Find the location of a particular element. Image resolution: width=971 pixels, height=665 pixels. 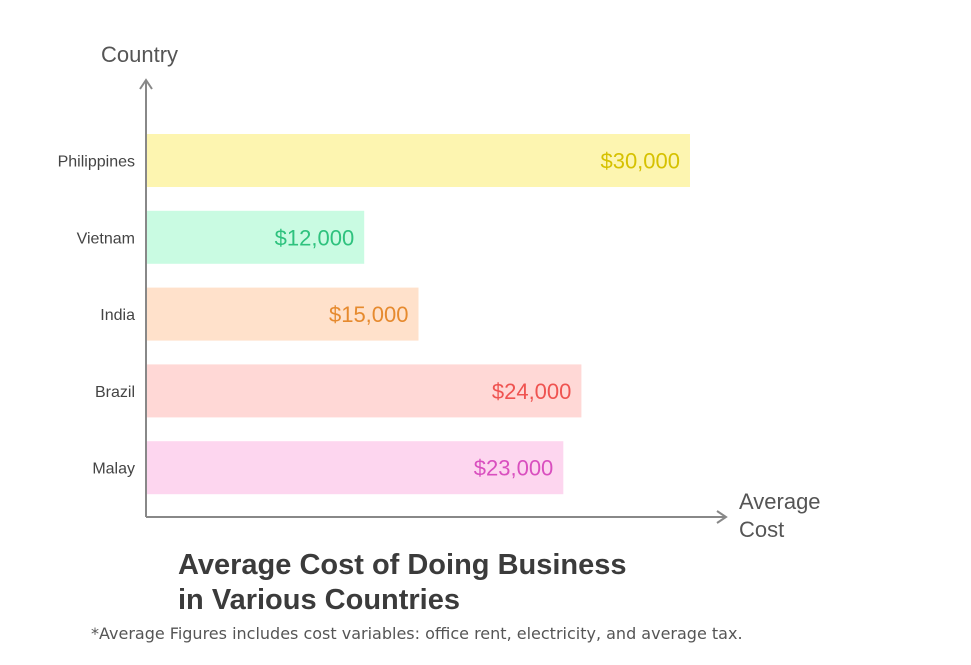

chart-title-line-2: in Various Countries is located at coordinates (319, 600).